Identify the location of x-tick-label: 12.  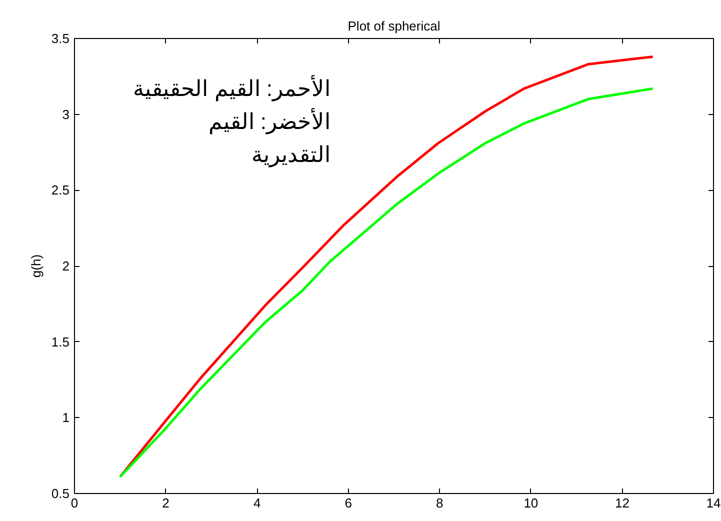
(622, 503).